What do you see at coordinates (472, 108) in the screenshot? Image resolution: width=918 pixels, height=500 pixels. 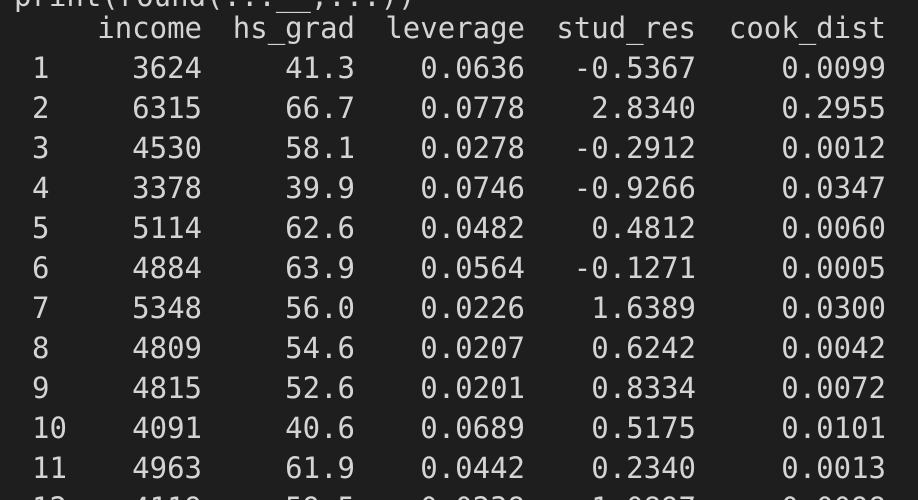 I see `table-cell: 0.0778` at bounding box center [472, 108].